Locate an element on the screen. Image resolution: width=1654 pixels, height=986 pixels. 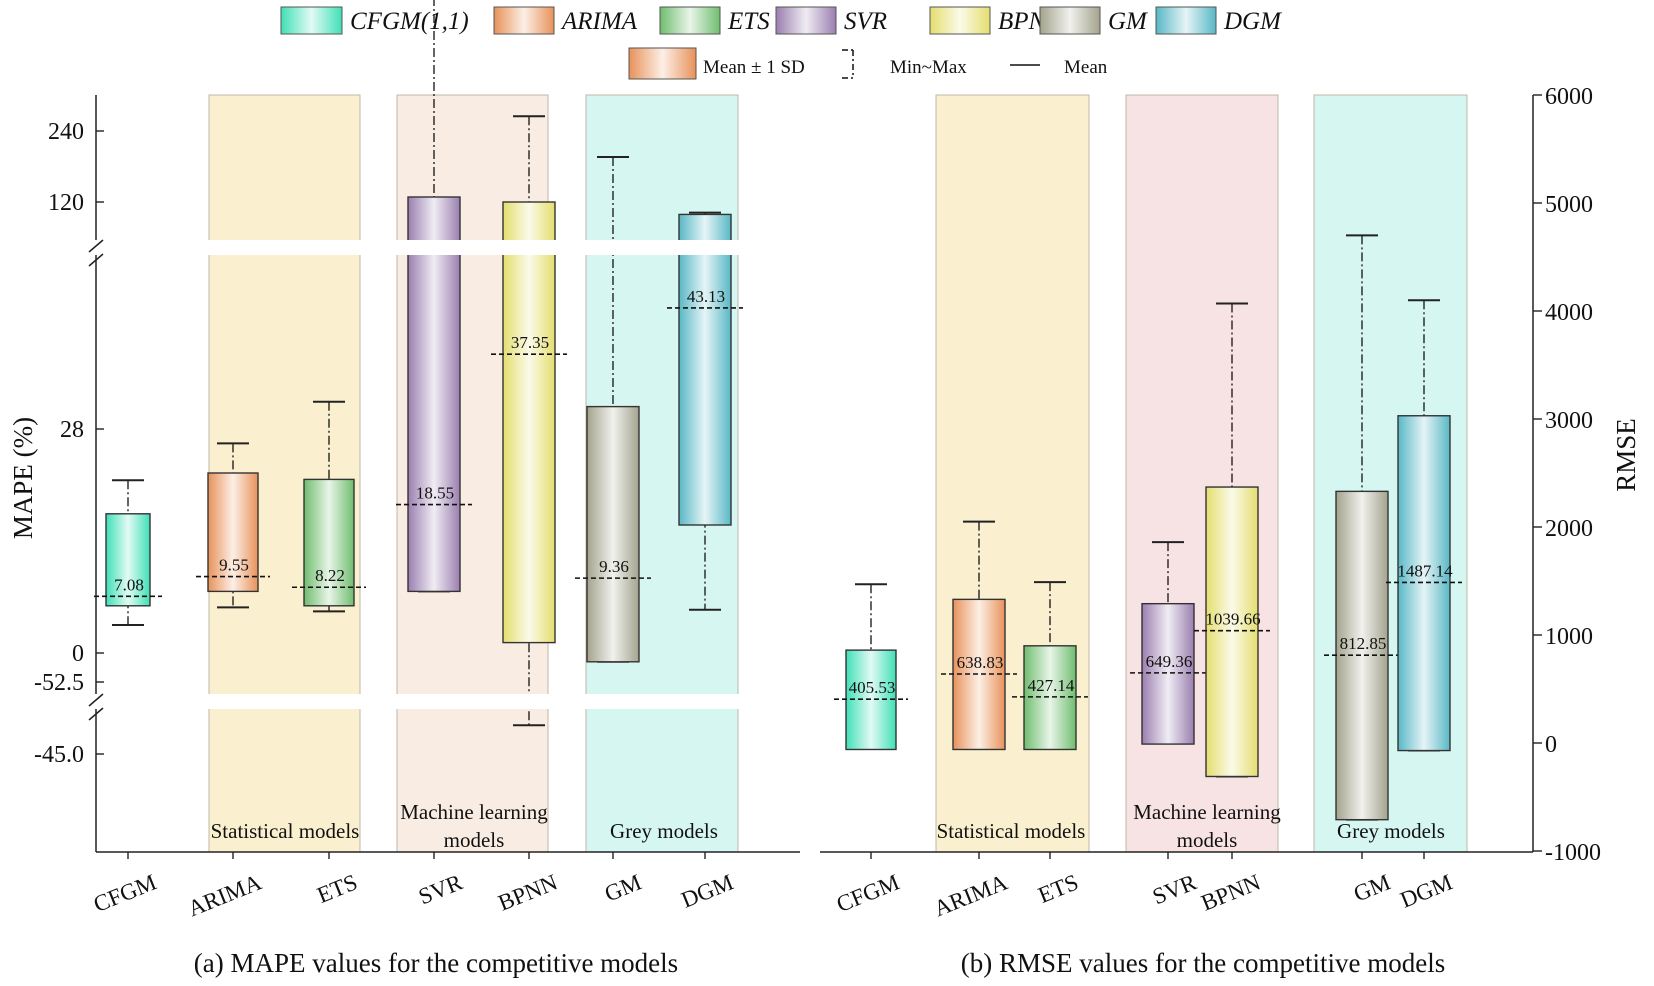
y-axis-title: MAPE (%) is located at coordinates (23, 478).